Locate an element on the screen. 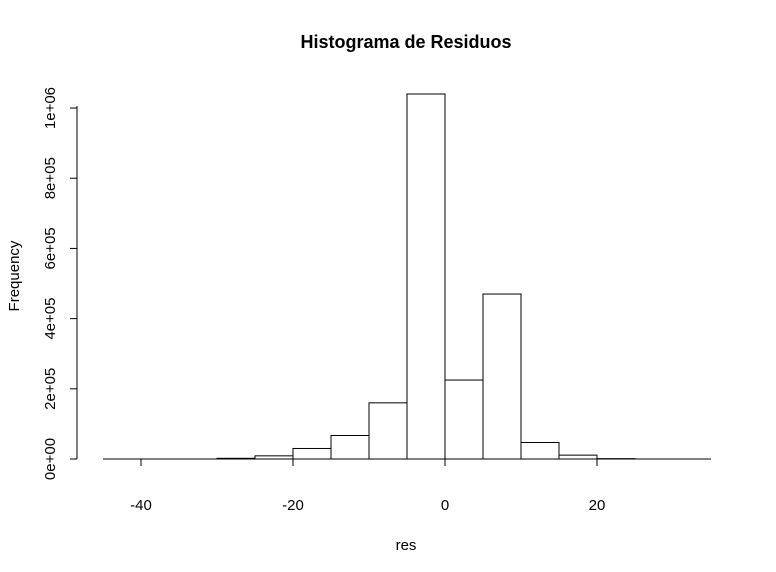 This screenshot has width=776, height=572. y-tick-label: 0e+00 is located at coordinates (50, 459).